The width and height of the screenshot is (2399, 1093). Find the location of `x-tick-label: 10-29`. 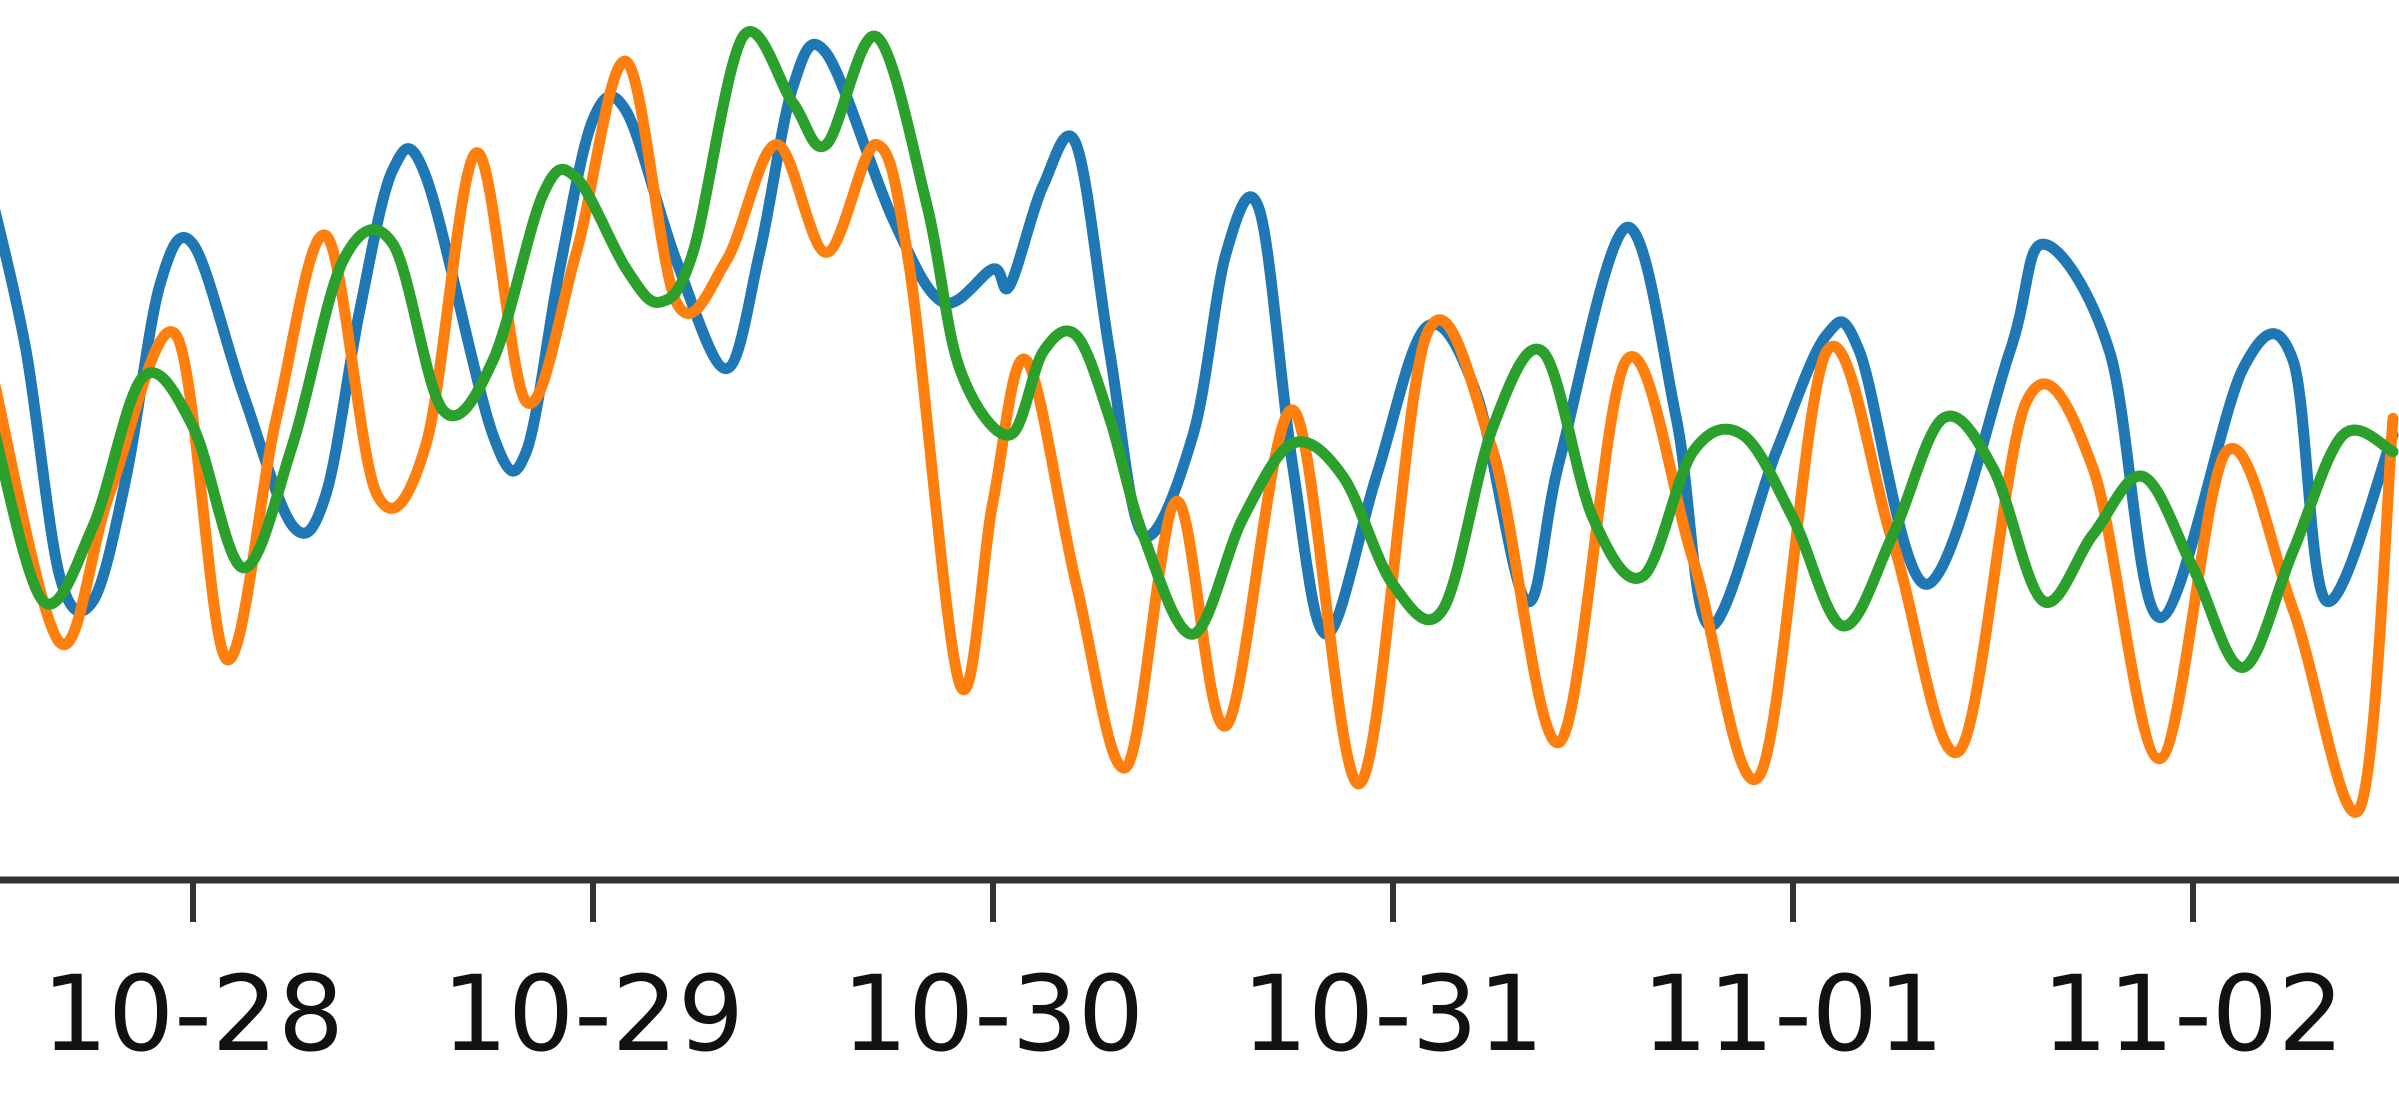

x-tick-label: 10-29 is located at coordinates (593, 1014).